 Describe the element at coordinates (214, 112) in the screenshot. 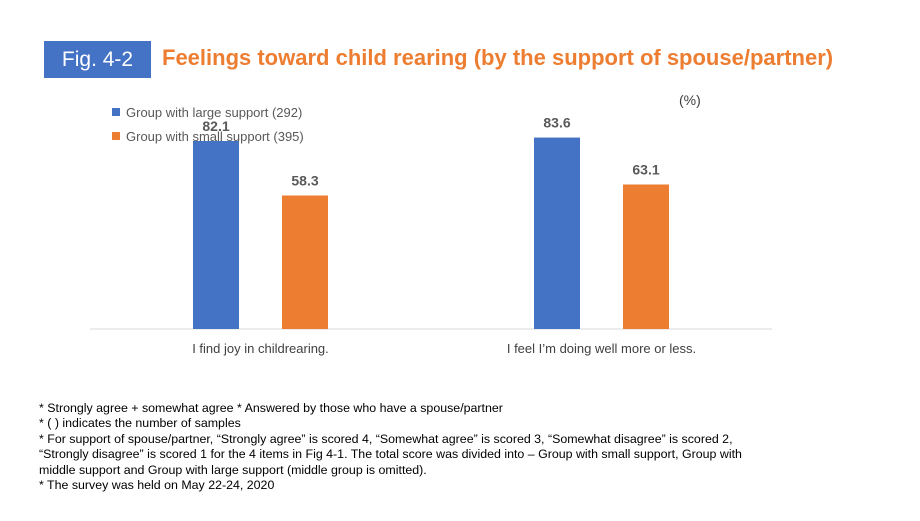

I see `legend-label-large-support: Group with large support (292)` at that location.